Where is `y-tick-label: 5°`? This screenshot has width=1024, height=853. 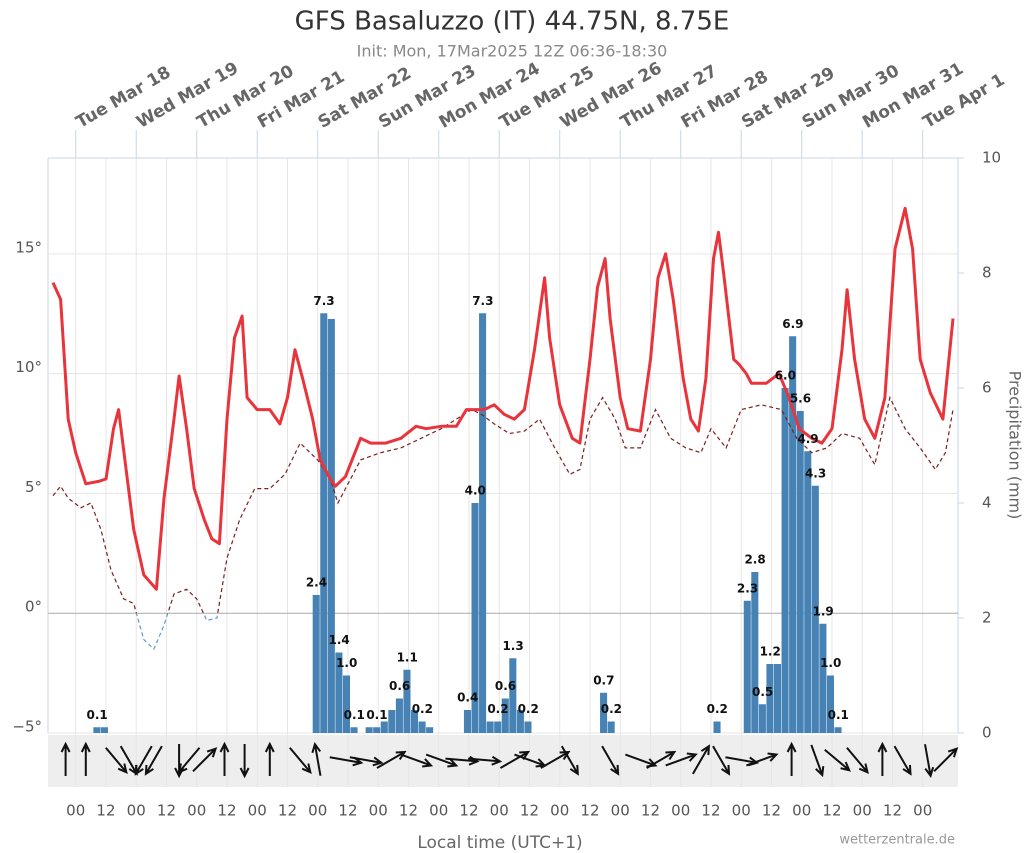
y-tick-label: 5° is located at coordinates (33, 487).